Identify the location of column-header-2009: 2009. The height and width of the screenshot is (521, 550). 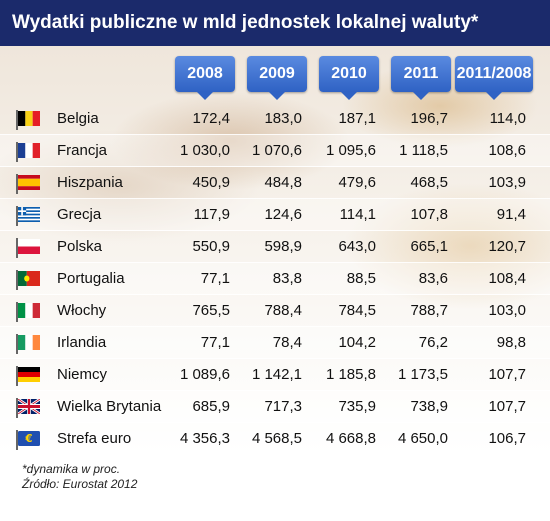
(277, 78).